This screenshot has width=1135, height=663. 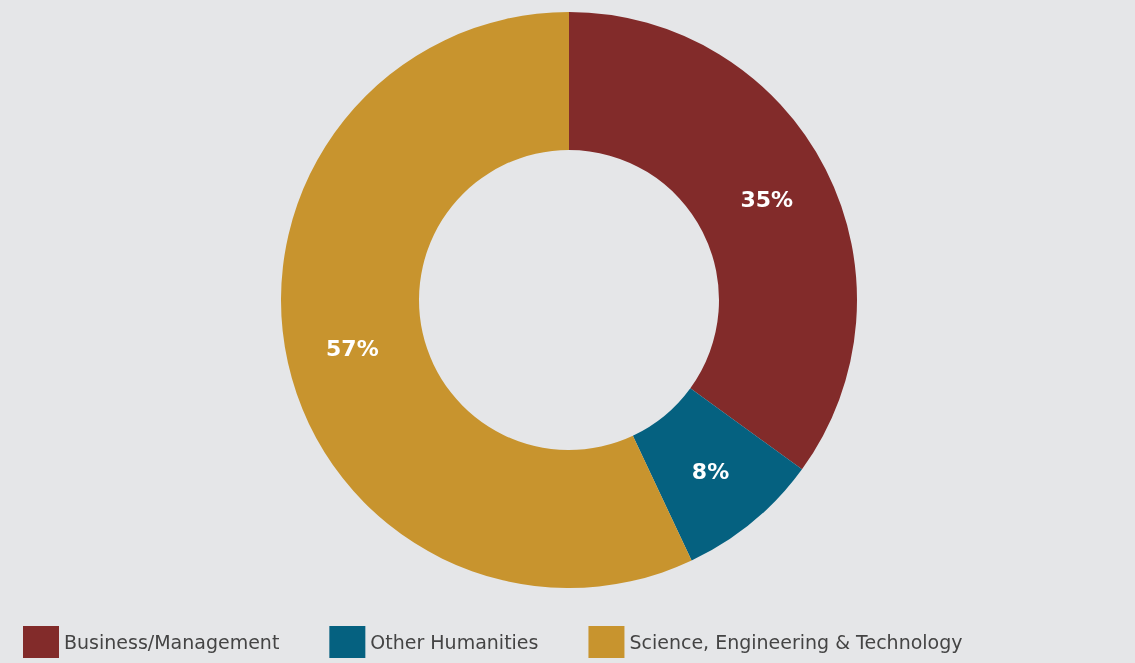 What do you see at coordinates (796, 642) in the screenshot?
I see `legend-label: Science, Engineering & Technology` at bounding box center [796, 642].